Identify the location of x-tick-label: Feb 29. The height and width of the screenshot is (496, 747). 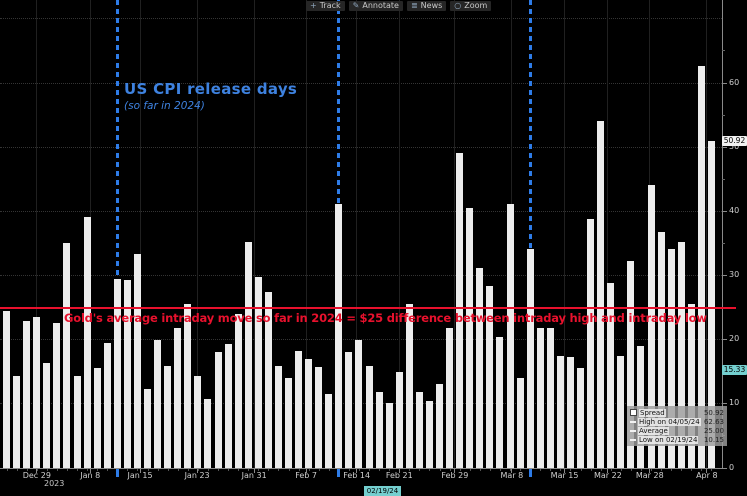
(455, 475).